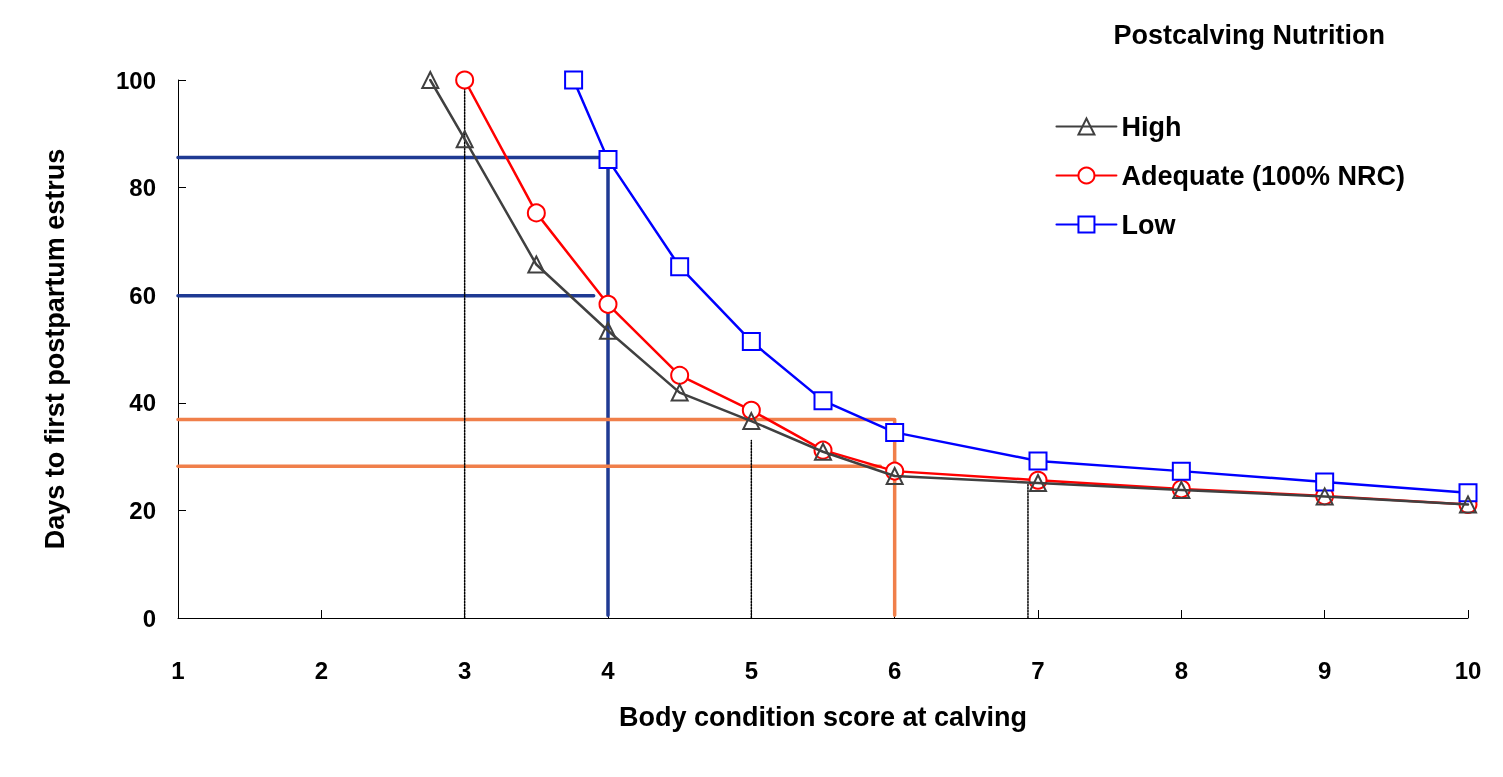 The height and width of the screenshot is (777, 1503). What do you see at coordinates (149, 618) in the screenshot?
I see `y-tick-label: 0` at bounding box center [149, 618].